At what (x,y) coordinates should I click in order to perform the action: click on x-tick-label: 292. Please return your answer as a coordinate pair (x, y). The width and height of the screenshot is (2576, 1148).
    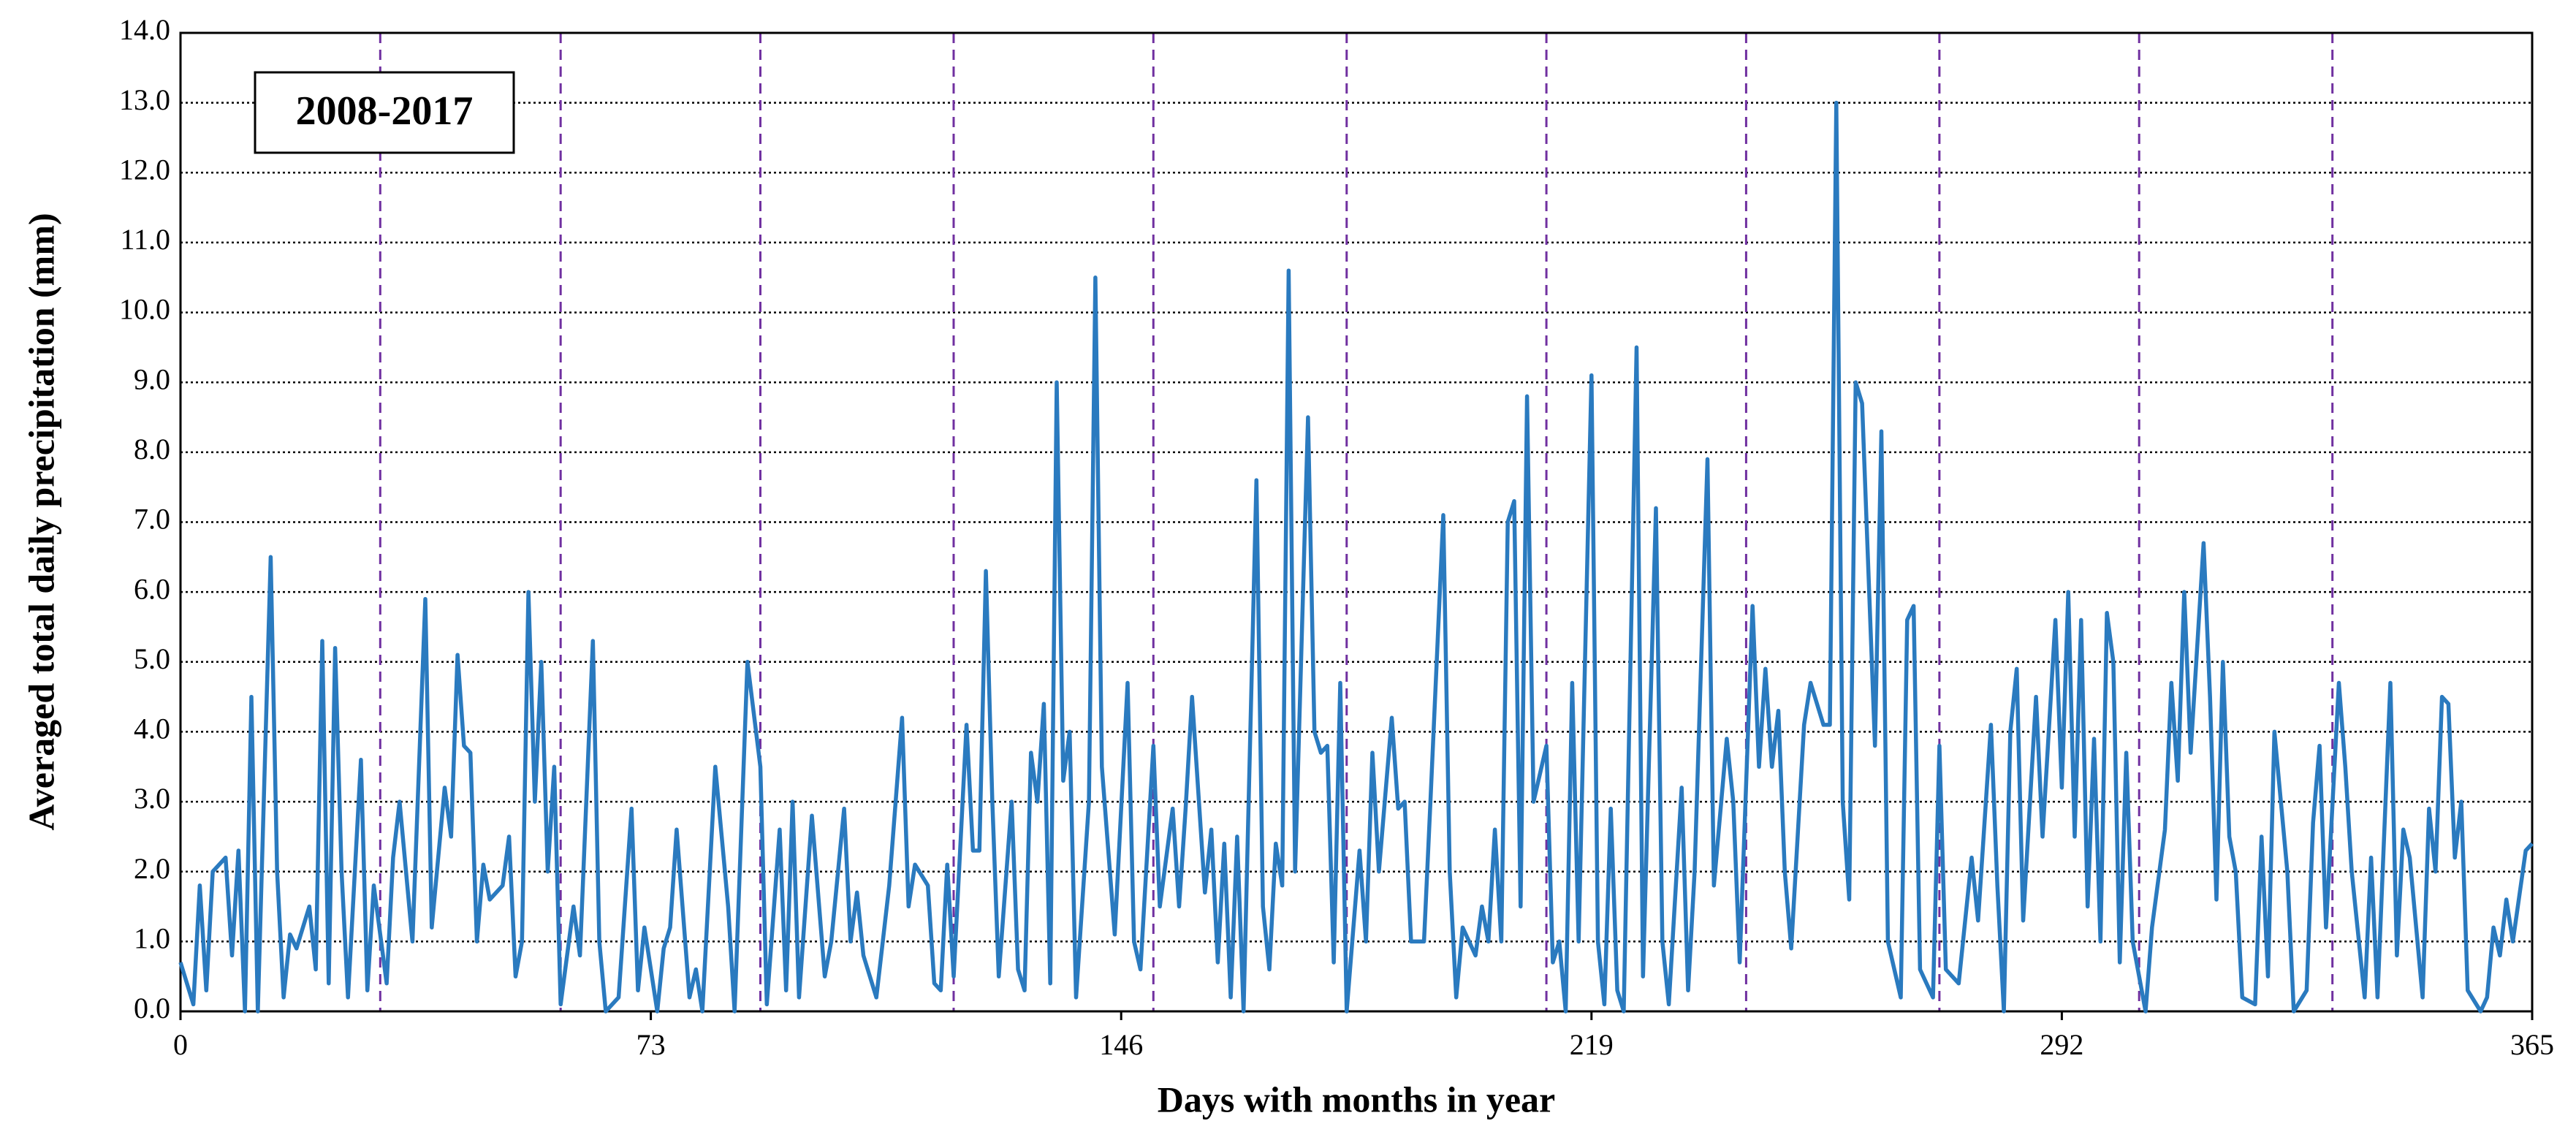
    Looking at the image, I should click on (2061, 1044).